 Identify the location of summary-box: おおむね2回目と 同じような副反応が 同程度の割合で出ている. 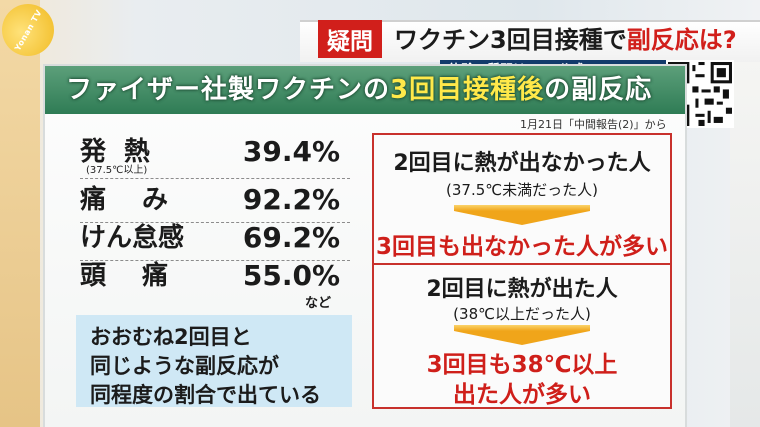
(214, 361).